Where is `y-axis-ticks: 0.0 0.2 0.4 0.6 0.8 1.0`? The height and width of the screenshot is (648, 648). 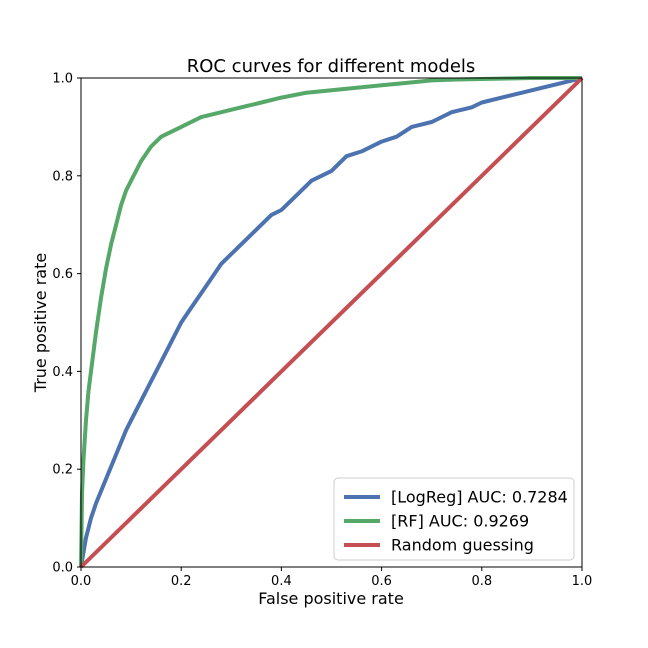
y-axis-ticks: 0.0 0.2 0.4 0.6 0.8 1.0 is located at coordinates (66, 324).